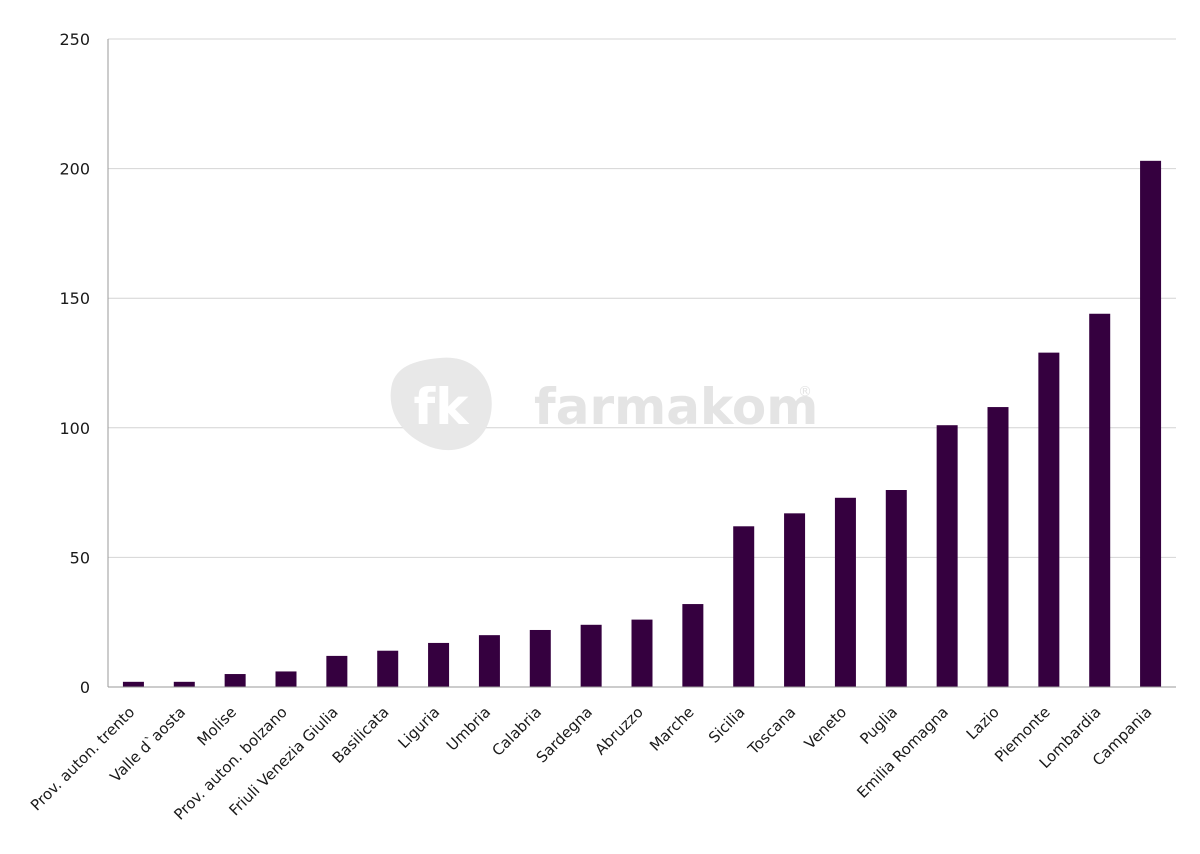 This screenshot has width=1200, height=854. Describe the element at coordinates (468, 728) in the screenshot. I see `x-category-label: Umbria` at that location.